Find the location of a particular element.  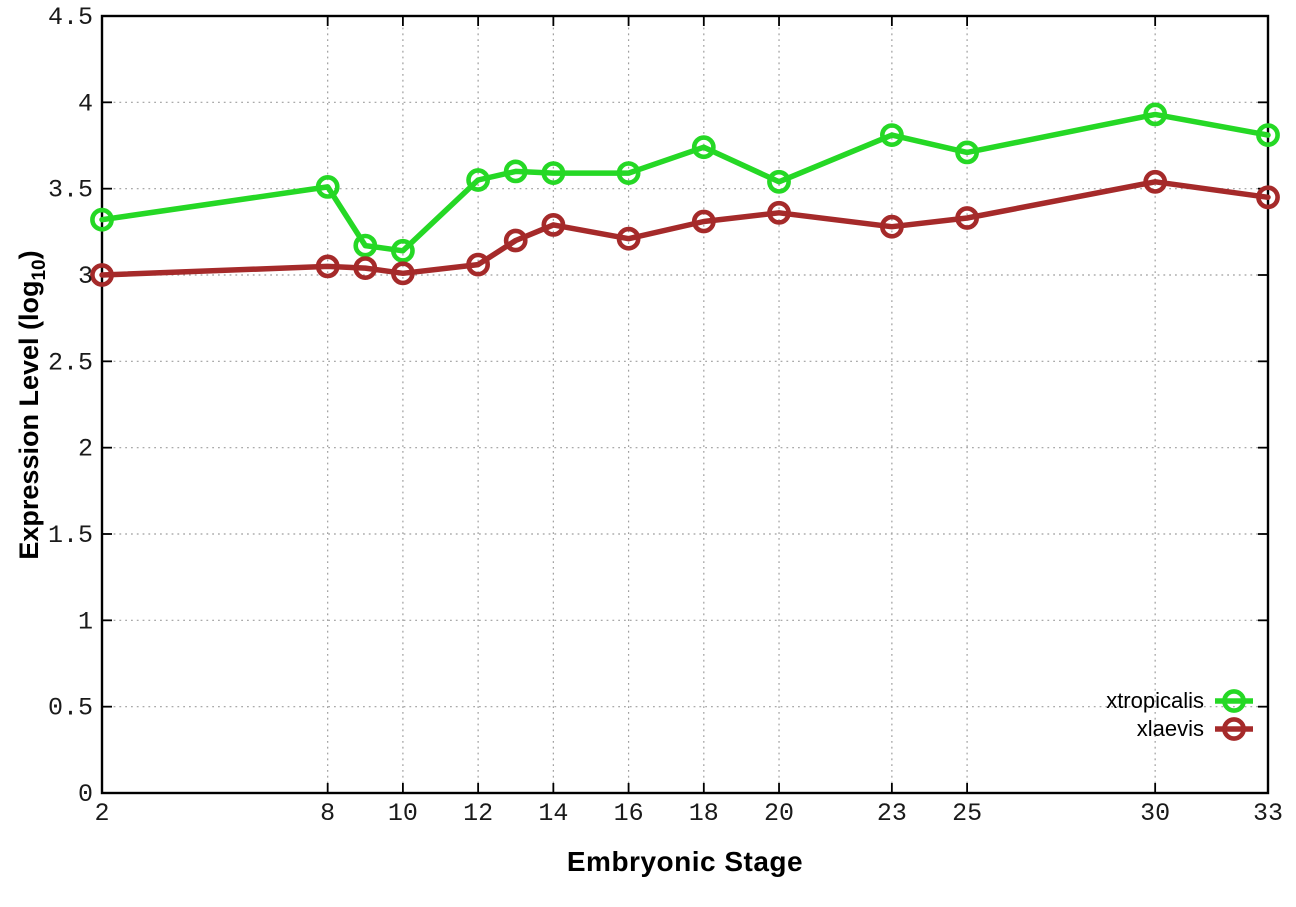

y-tick-label: 2.5 is located at coordinates (70, 362).